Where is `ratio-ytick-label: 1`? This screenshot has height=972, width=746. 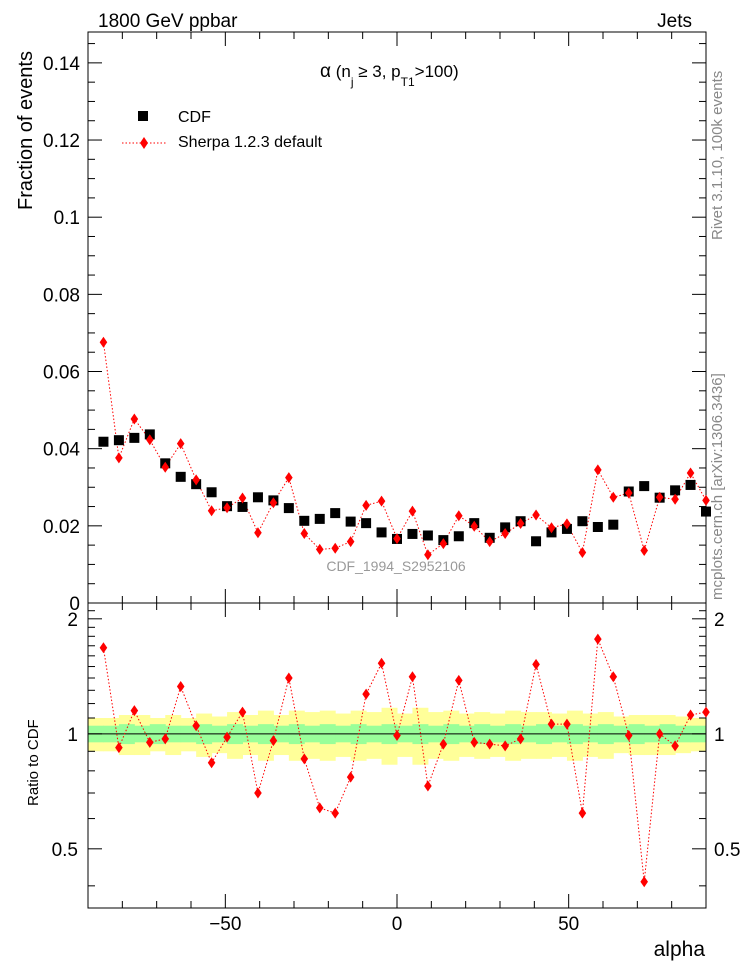
ratio-ytick-label: 1 is located at coordinates (72, 735).